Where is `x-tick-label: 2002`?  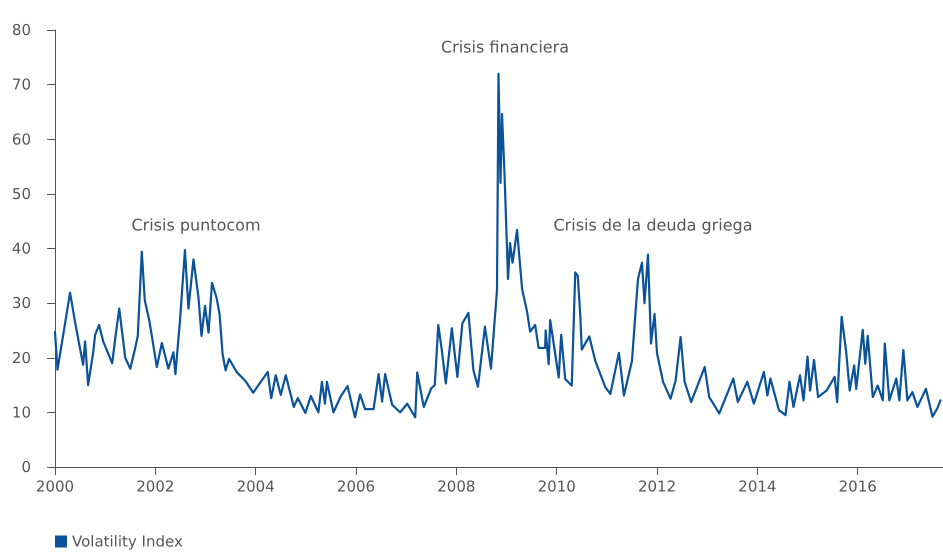 x-tick-label: 2002 is located at coordinates (155, 487).